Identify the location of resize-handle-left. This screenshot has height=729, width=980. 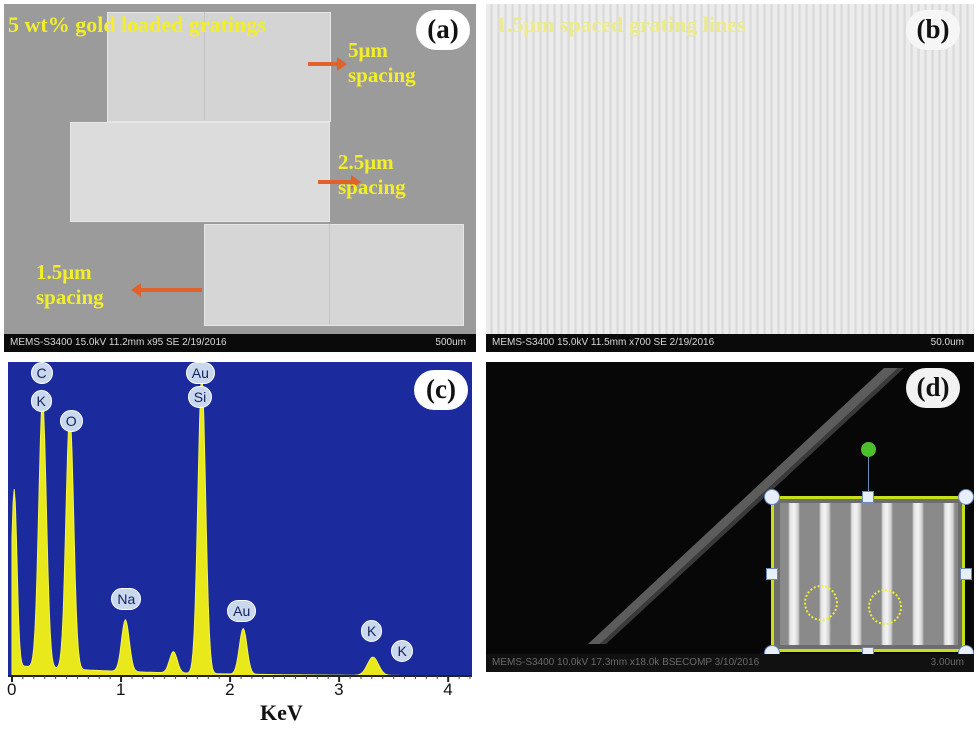
(772, 574).